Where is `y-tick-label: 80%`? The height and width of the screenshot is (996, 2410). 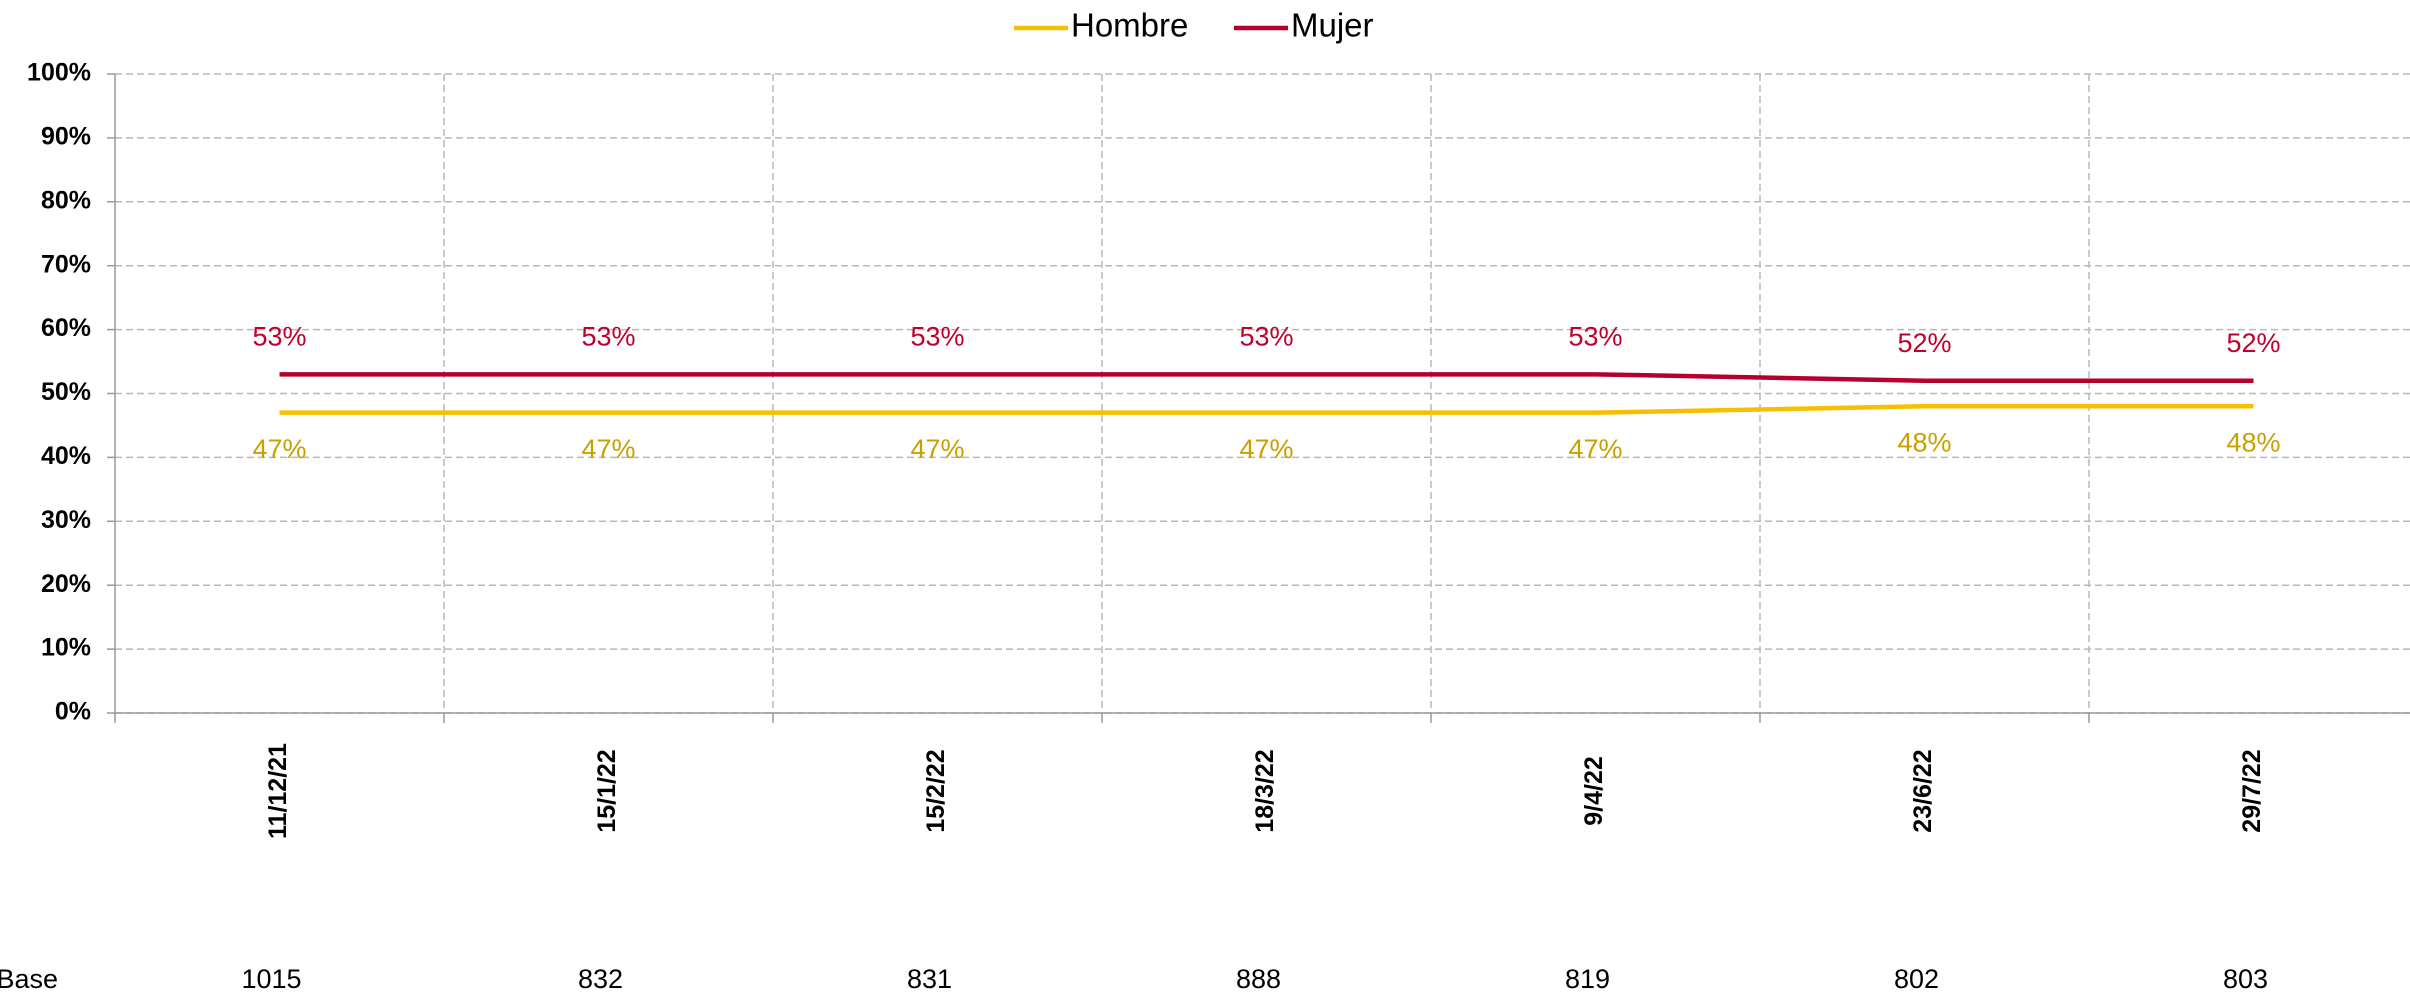 y-tick-label: 80% is located at coordinates (66, 200).